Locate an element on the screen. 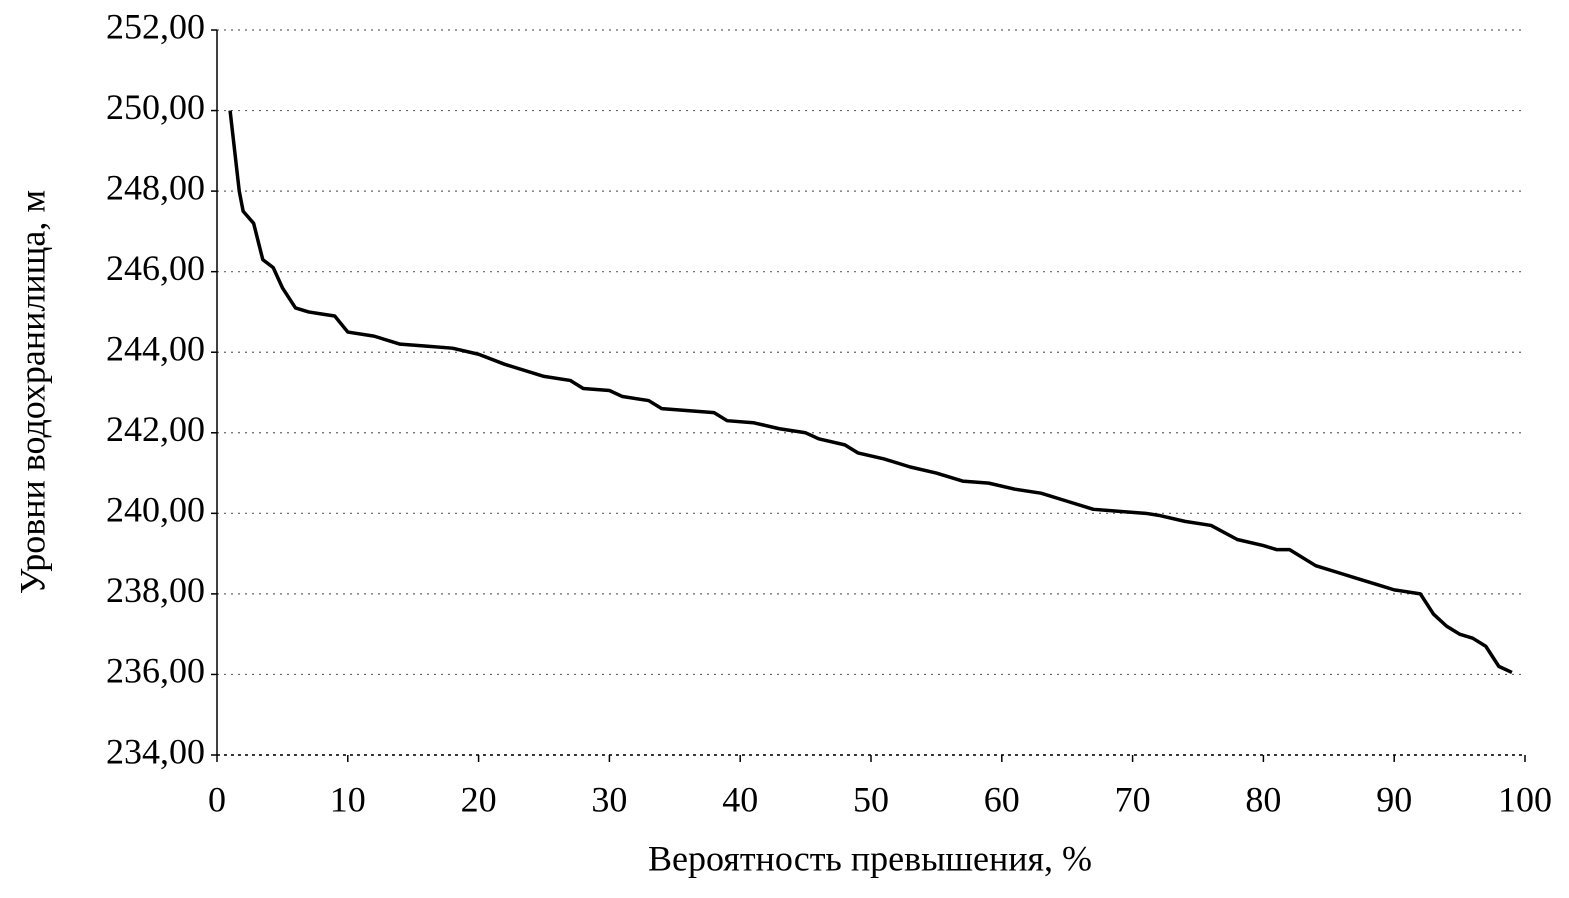  y-tick-label: 244,00 is located at coordinates (155, 348).